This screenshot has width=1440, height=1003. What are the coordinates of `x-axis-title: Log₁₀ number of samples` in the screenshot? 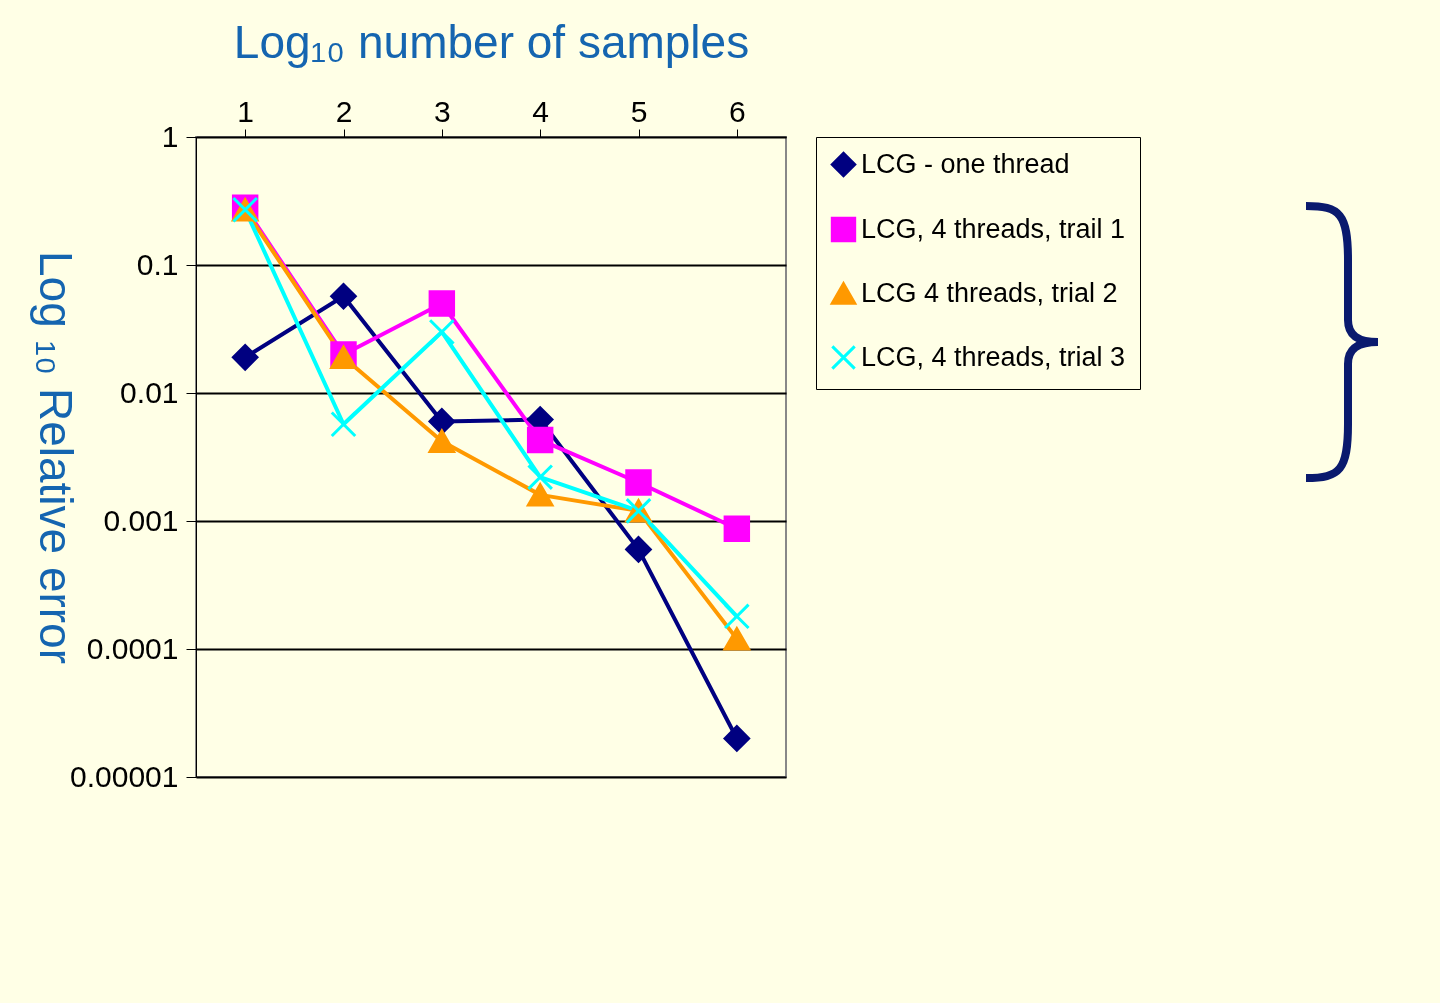 It's located at (491, 41).